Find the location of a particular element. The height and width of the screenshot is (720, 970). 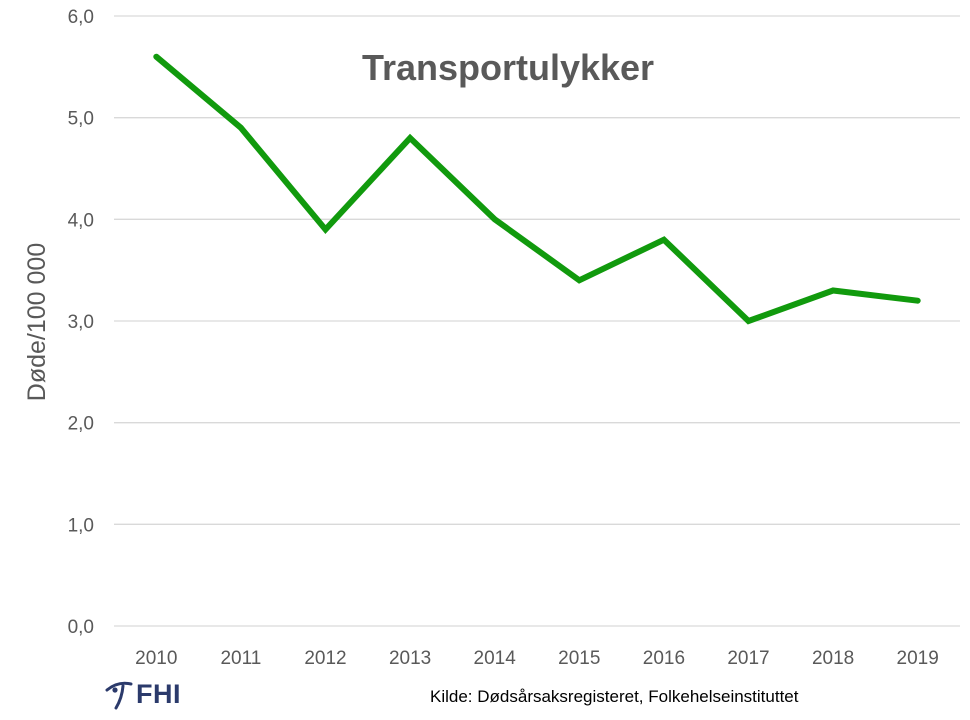

y-tick-label: 3,0 is located at coordinates (81, 322).